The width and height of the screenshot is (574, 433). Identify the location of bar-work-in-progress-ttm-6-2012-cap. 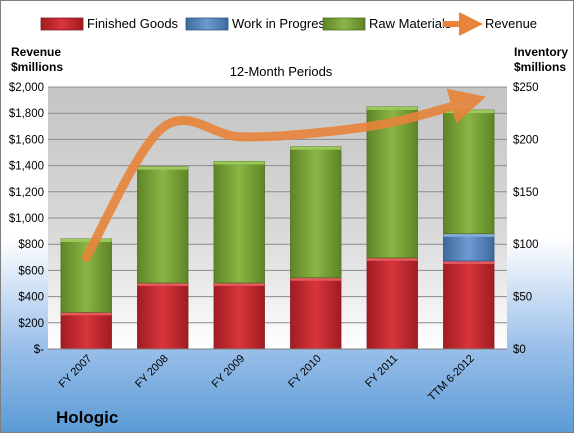
(468, 235).